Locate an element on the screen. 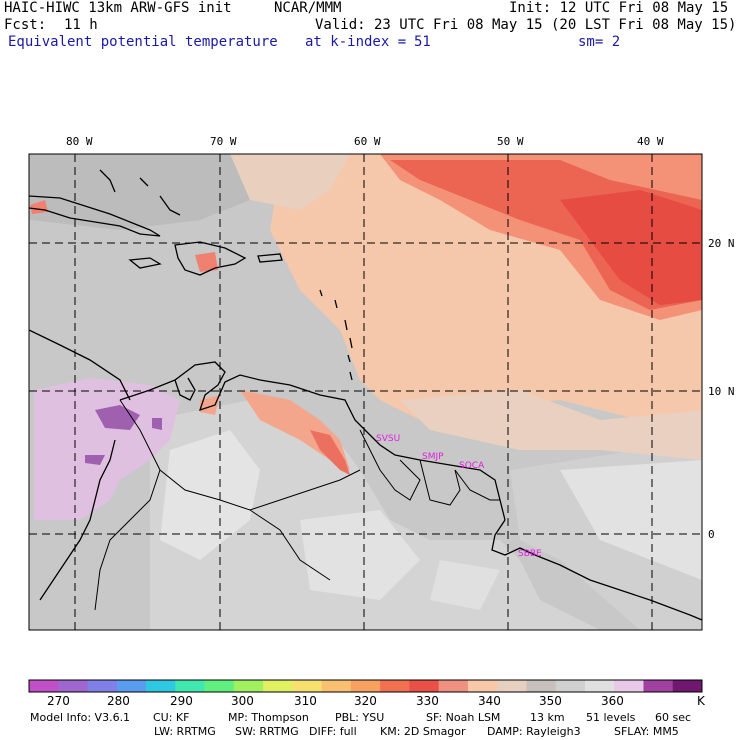 The width and height of the screenshot is (740, 740). info-levels: 51 levels is located at coordinates (611, 717).